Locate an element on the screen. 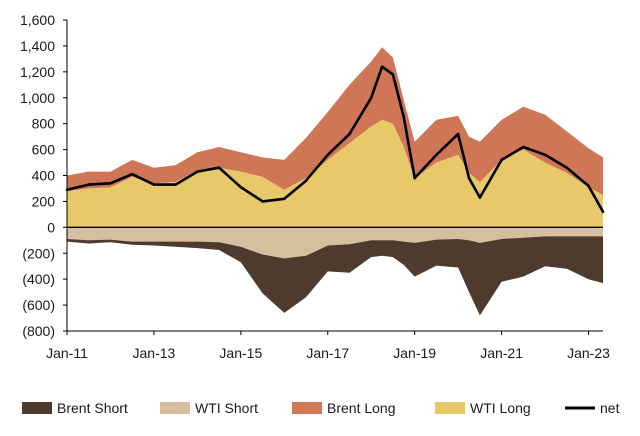 This screenshot has height=436, width=640. area-wti-short is located at coordinates (335, 243).